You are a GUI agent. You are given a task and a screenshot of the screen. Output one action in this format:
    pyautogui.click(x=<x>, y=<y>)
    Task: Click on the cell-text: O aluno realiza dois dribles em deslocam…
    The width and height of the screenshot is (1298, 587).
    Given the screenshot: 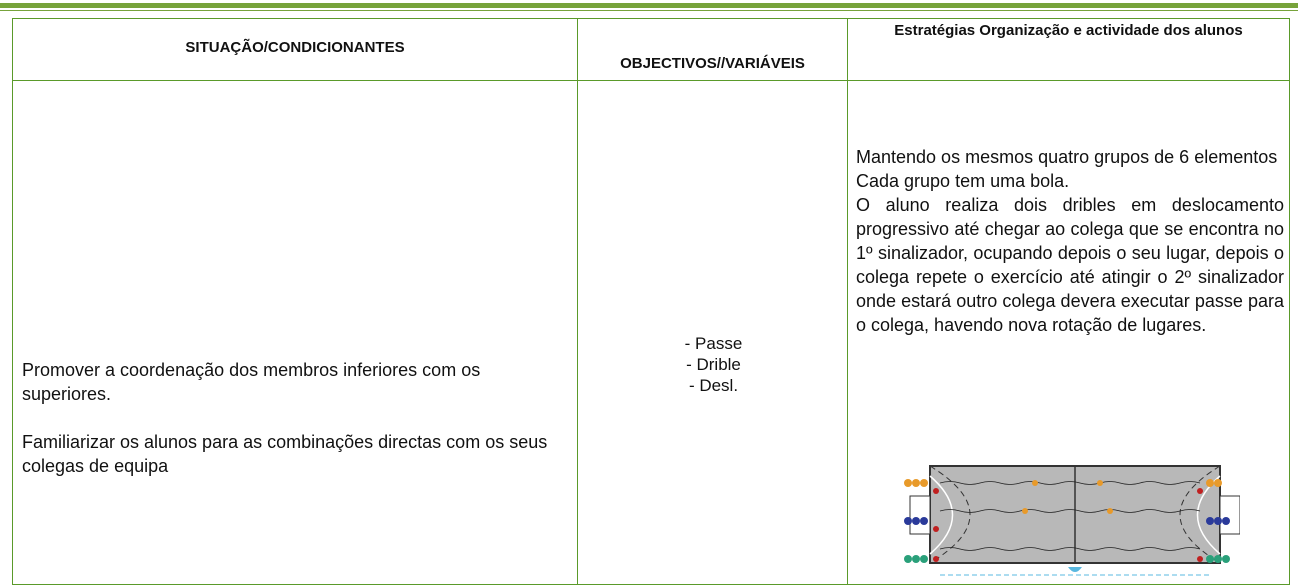 What is the action you would take?
    pyautogui.click(x=1070, y=265)
    